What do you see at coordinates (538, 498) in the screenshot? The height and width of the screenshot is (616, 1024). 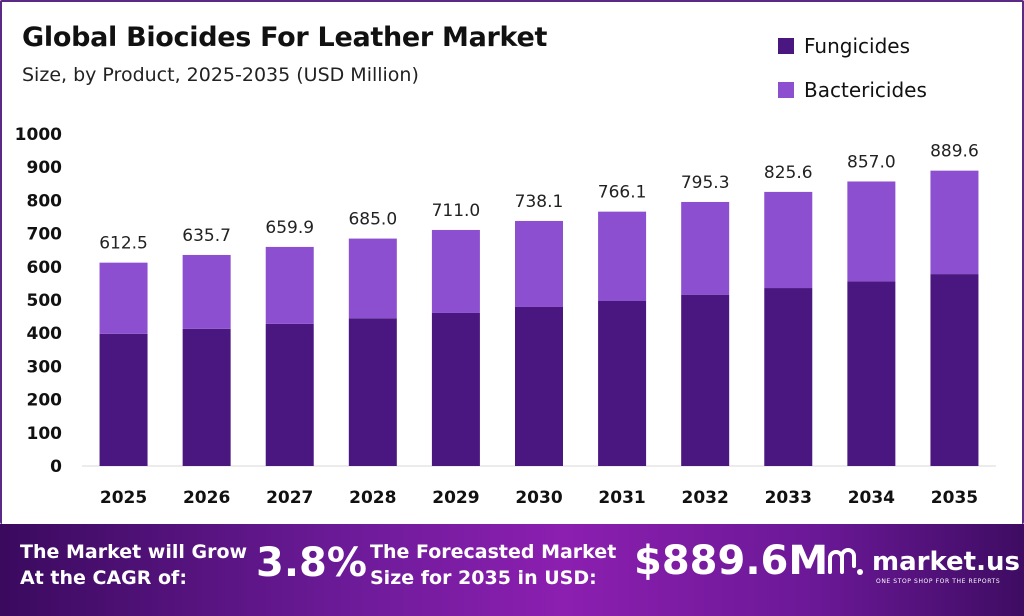 I see `x-tick-label-2030: 2030` at bounding box center [538, 498].